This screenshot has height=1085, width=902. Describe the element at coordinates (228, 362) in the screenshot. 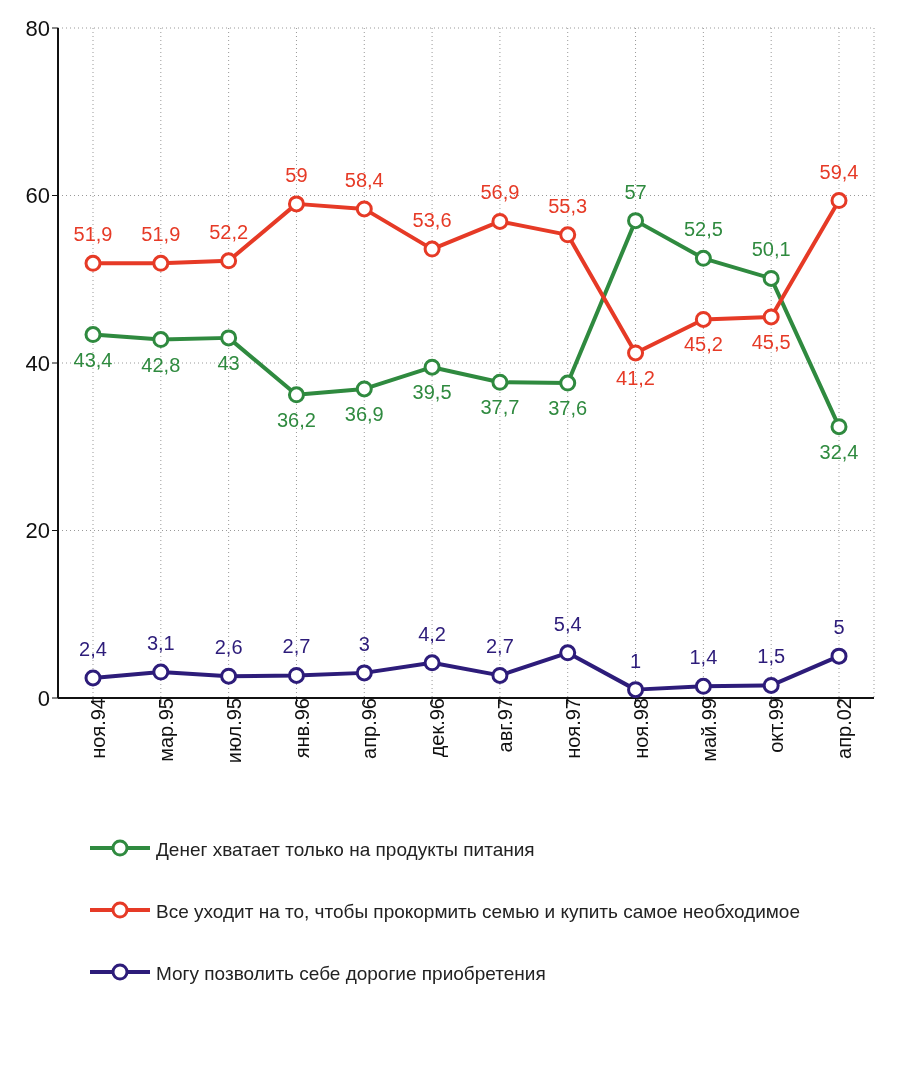

I see `data-label: 43` at that location.